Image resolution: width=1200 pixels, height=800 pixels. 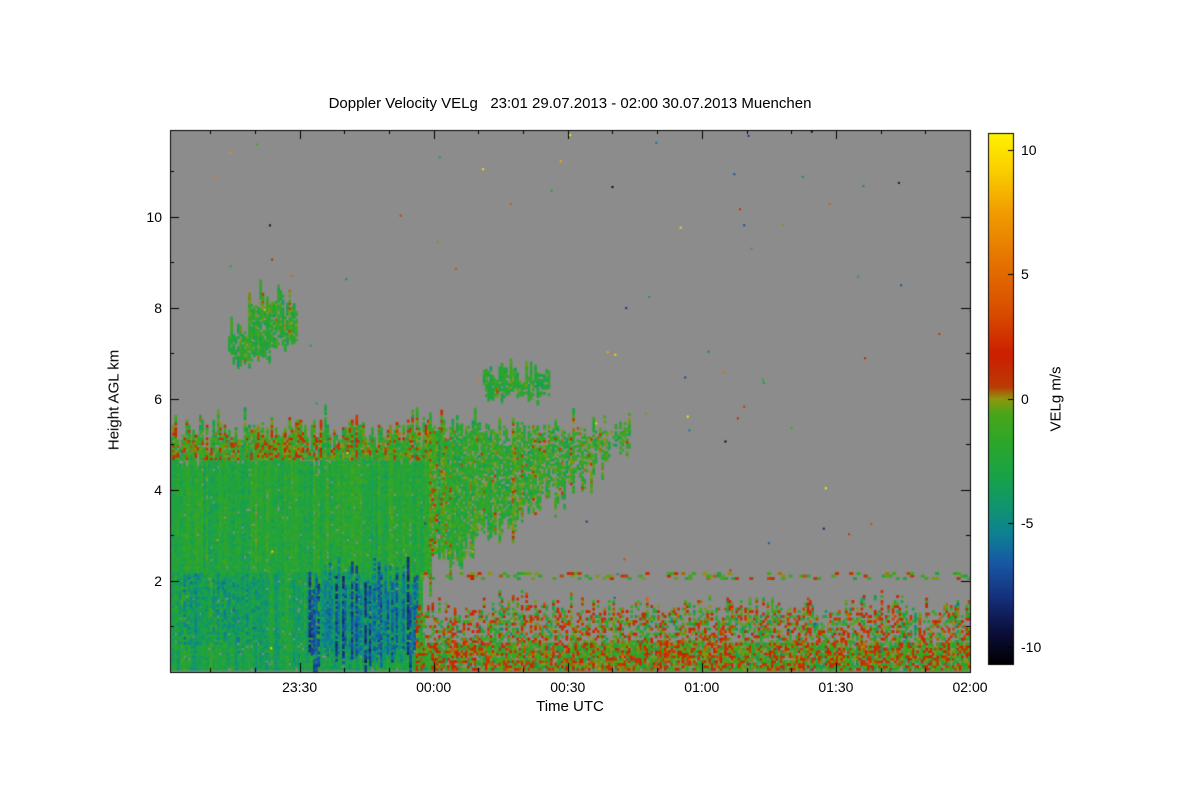 What do you see at coordinates (570, 706) in the screenshot?
I see `x-axis-label: Time UTC` at bounding box center [570, 706].